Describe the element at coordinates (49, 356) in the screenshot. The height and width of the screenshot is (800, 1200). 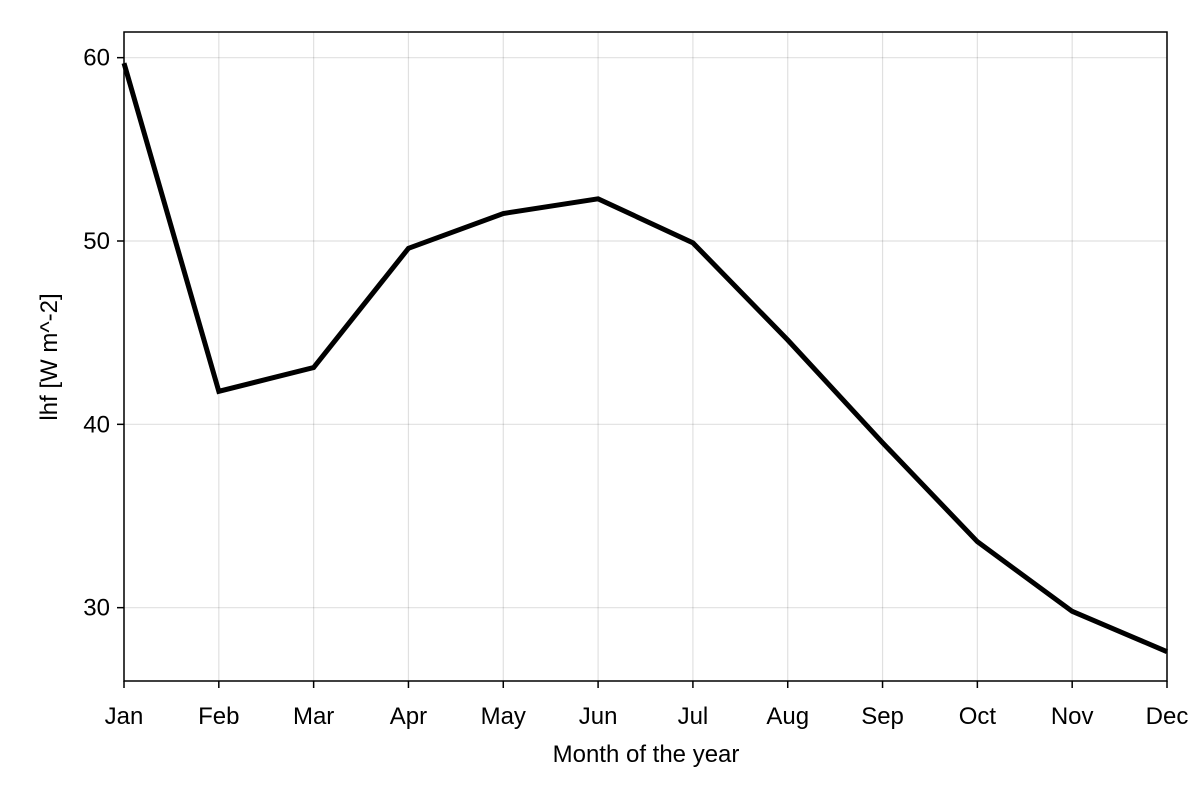
I see `y-axis-label: lhf [W m^-2]` at that location.